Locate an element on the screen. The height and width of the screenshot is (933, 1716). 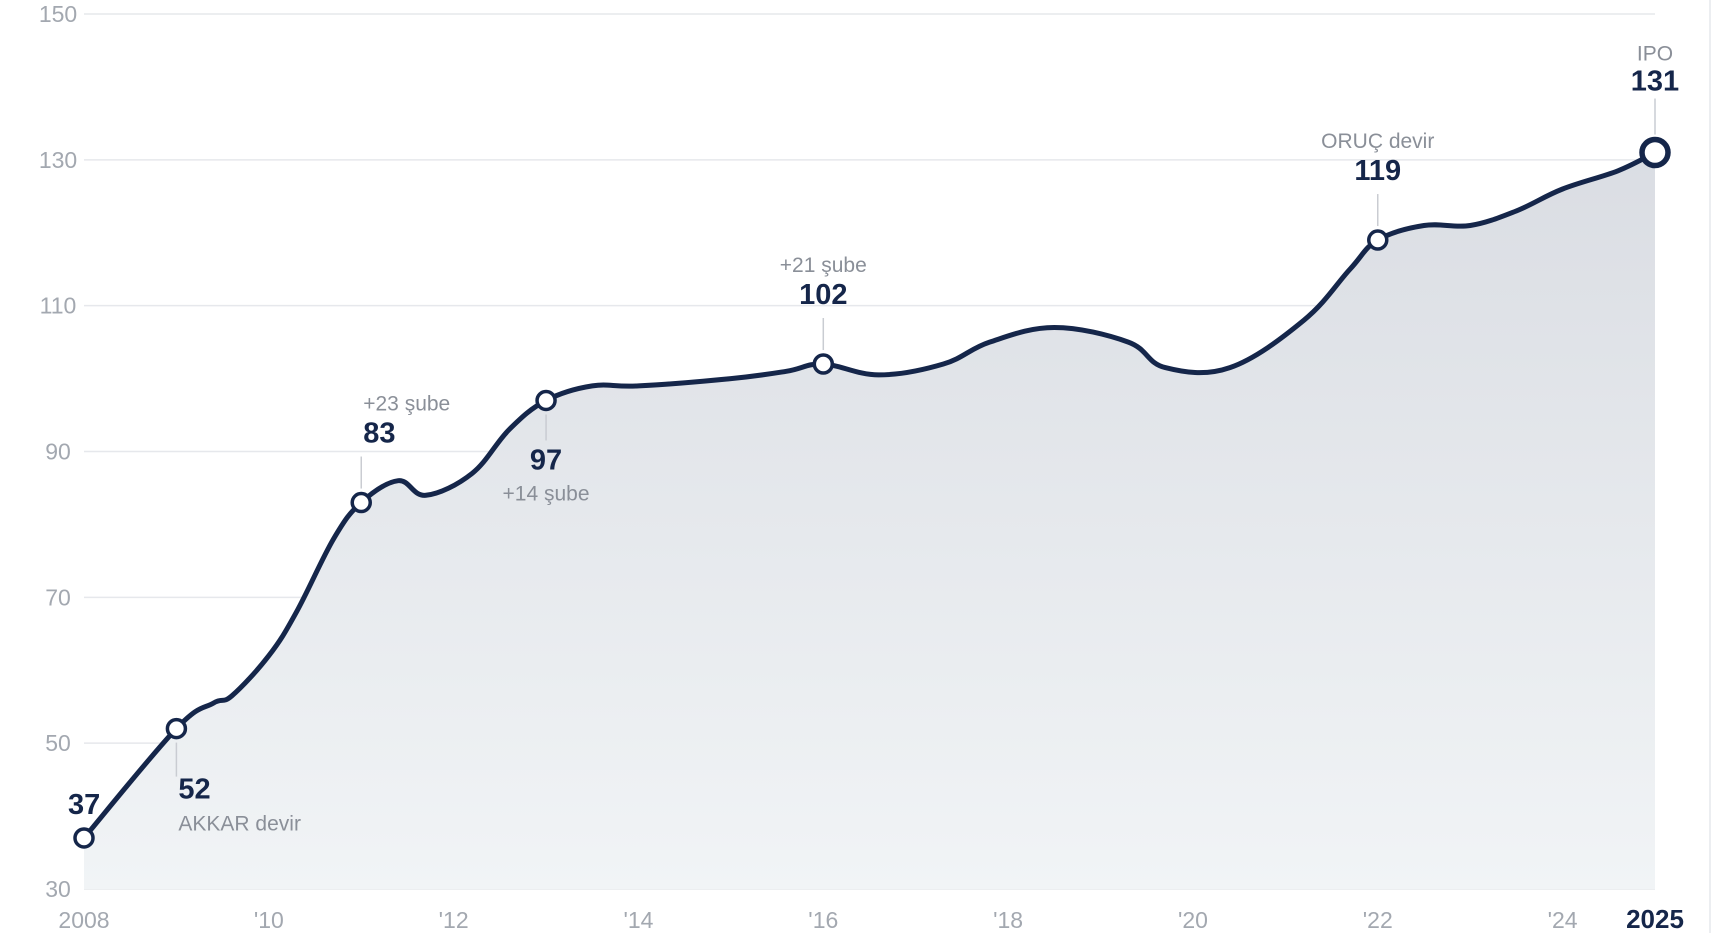
note-label: AKKAR devir is located at coordinates (239, 824).